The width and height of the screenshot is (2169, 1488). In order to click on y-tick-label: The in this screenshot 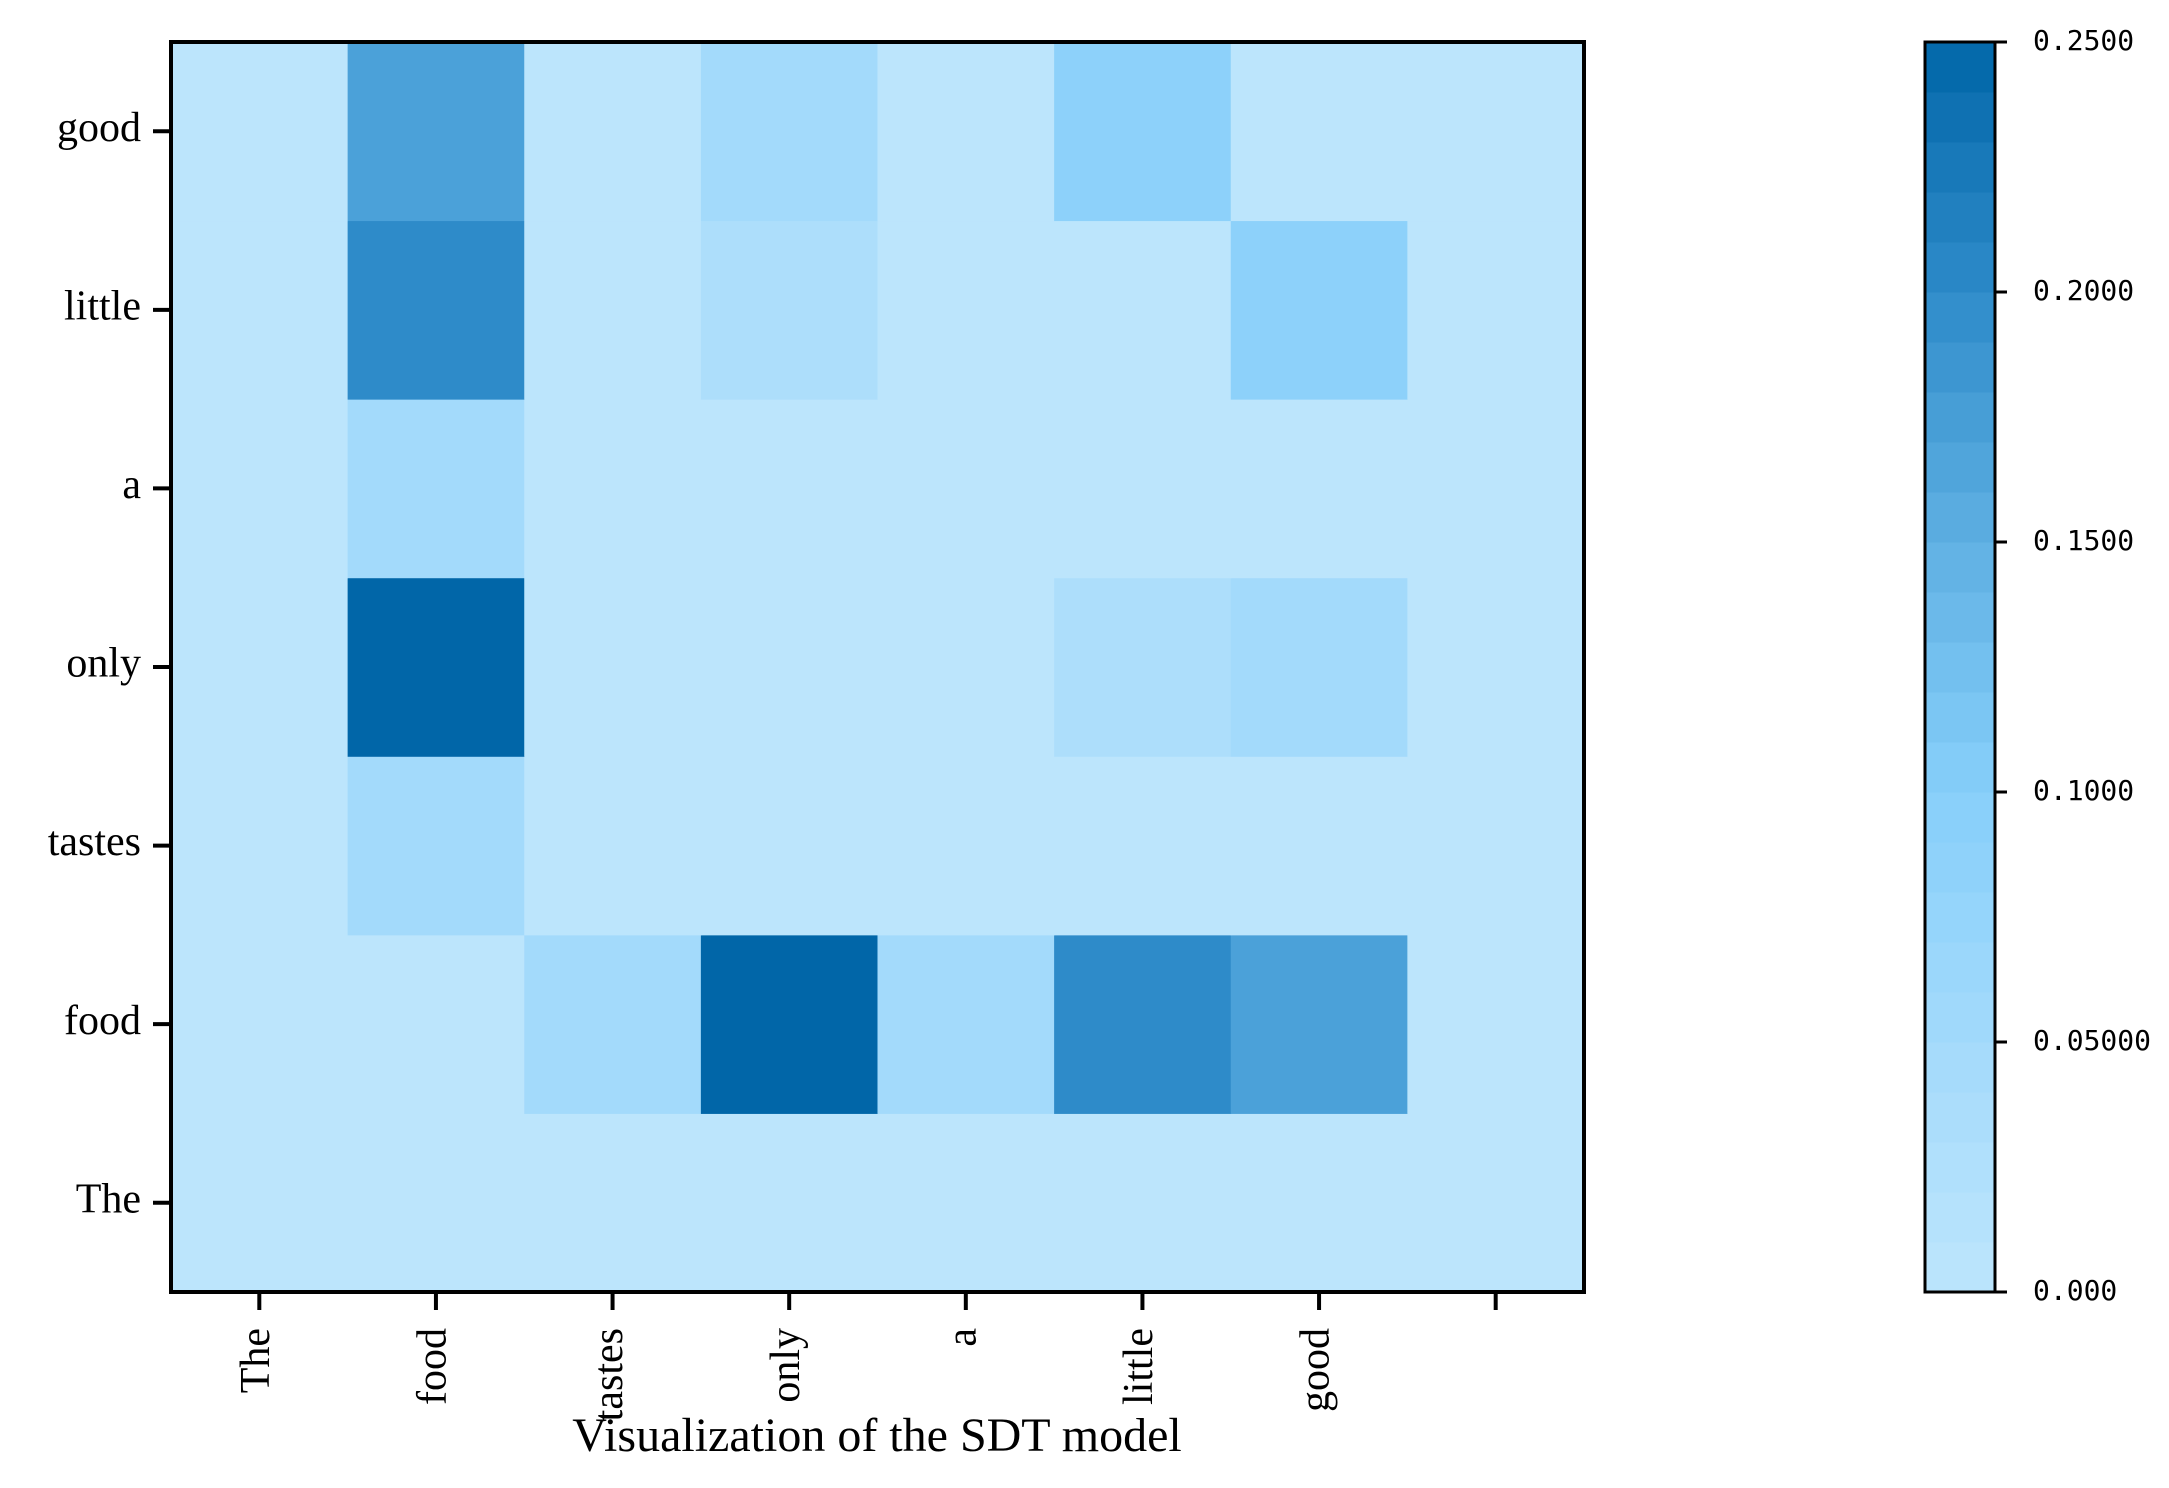, I will do `click(108, 1199)`.